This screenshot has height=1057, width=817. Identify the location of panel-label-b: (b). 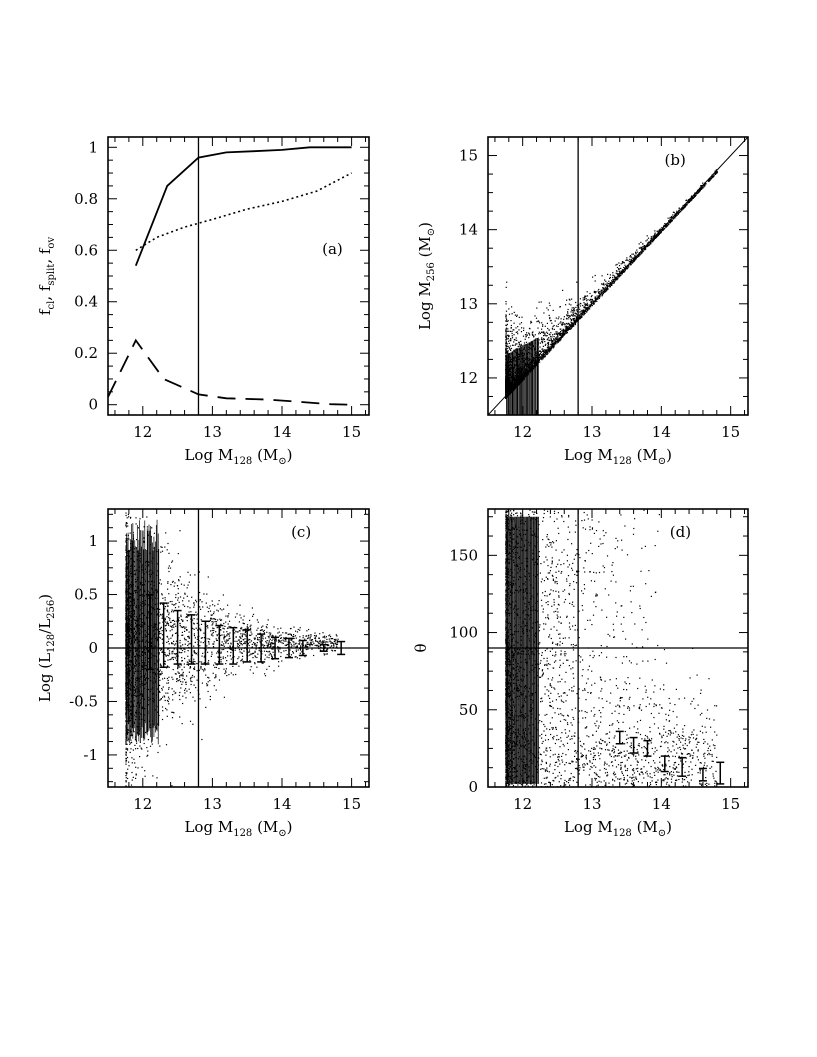
(675, 160).